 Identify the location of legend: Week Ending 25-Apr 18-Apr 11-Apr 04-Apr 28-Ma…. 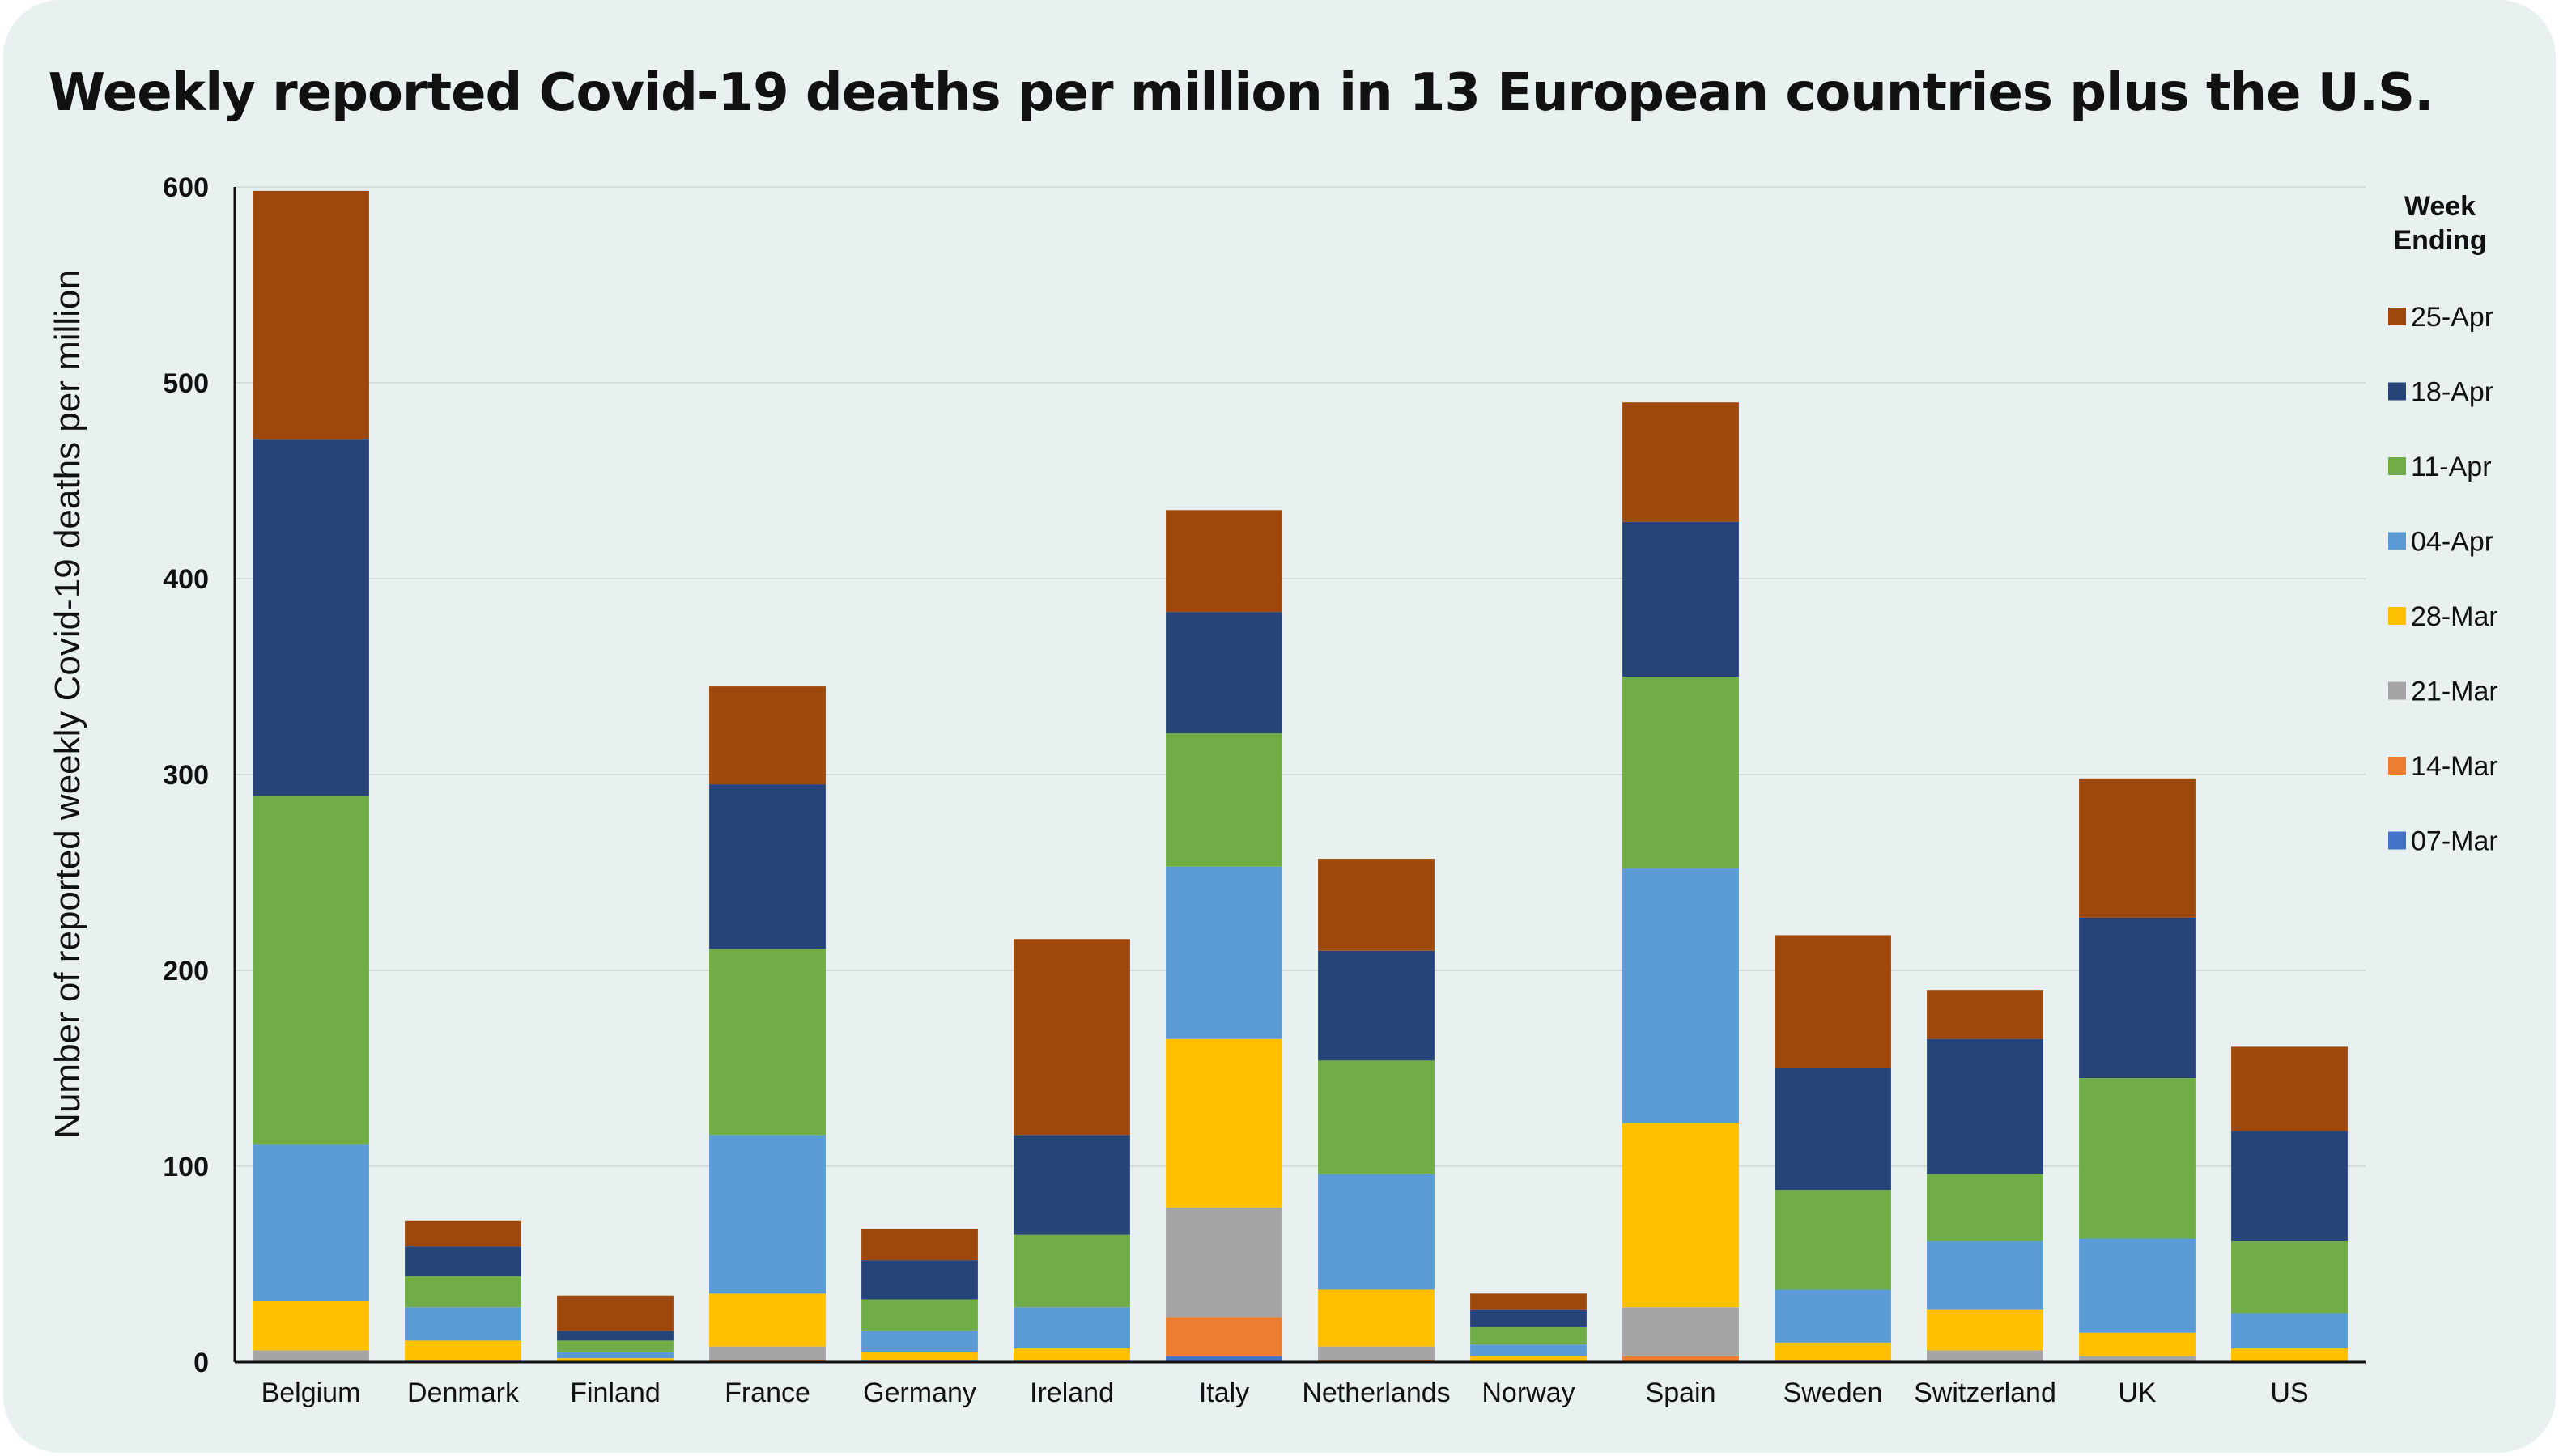
(2443, 524).